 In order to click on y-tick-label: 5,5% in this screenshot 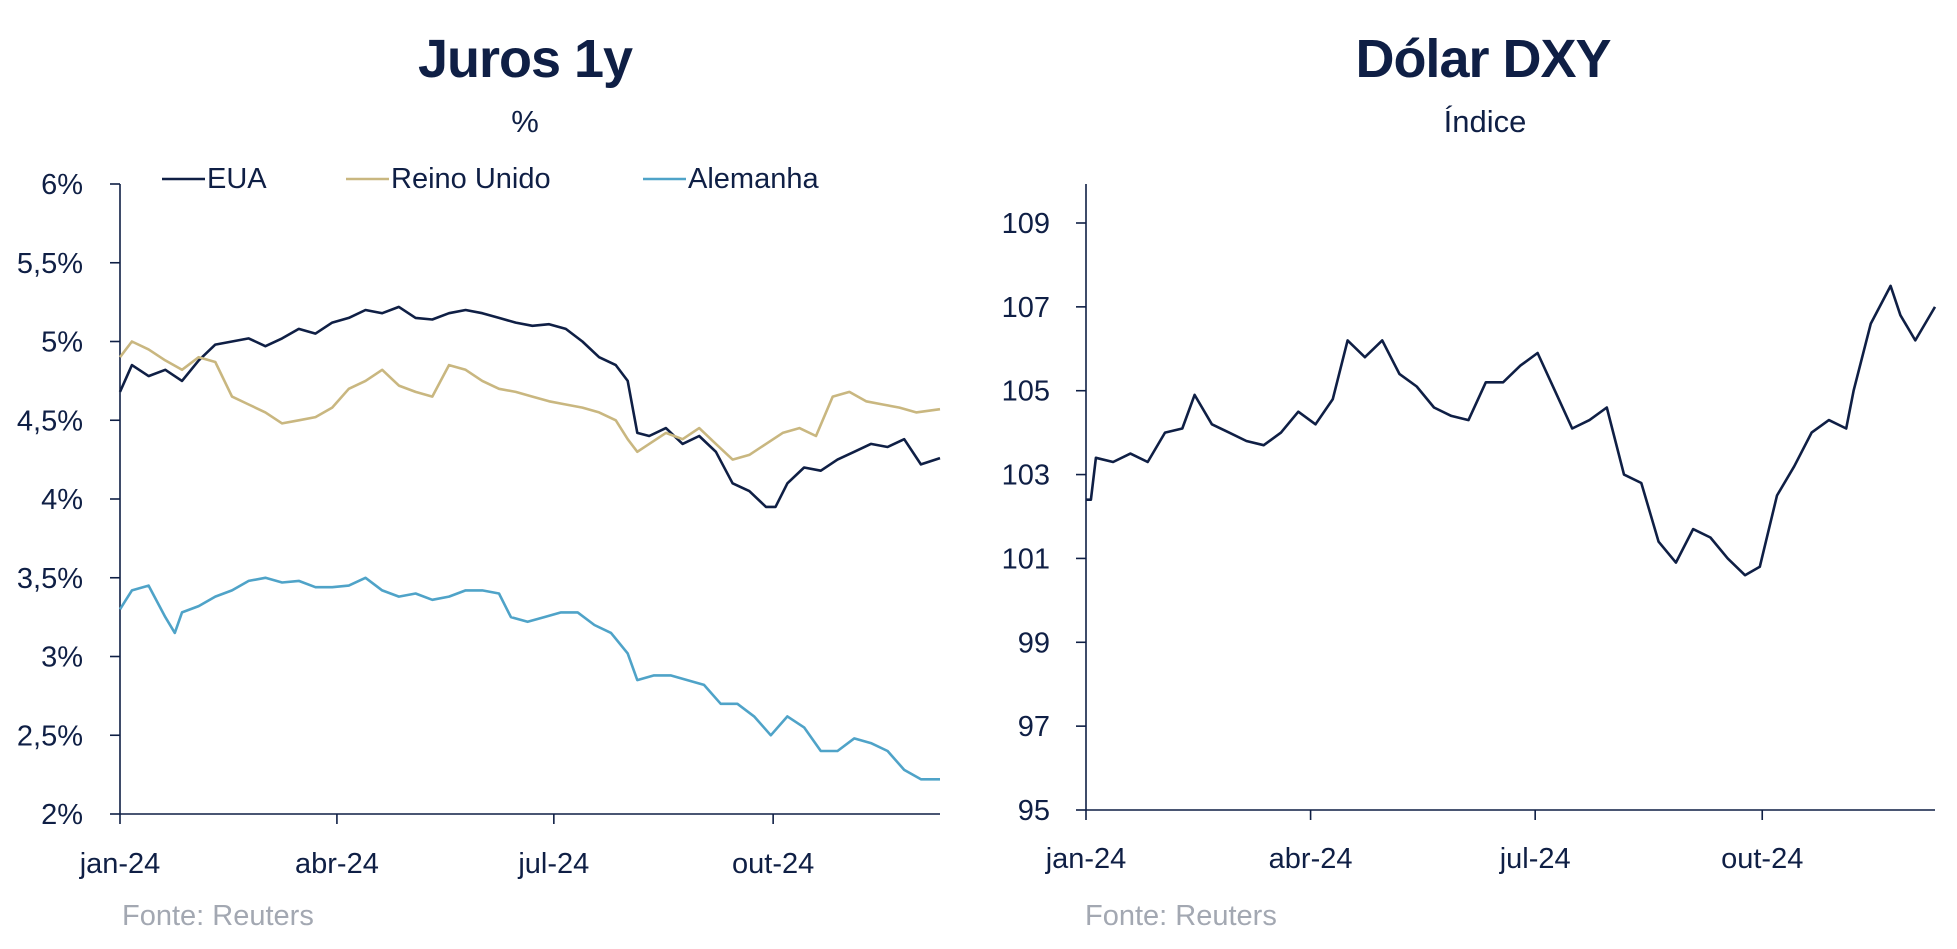, I will do `click(50, 264)`.